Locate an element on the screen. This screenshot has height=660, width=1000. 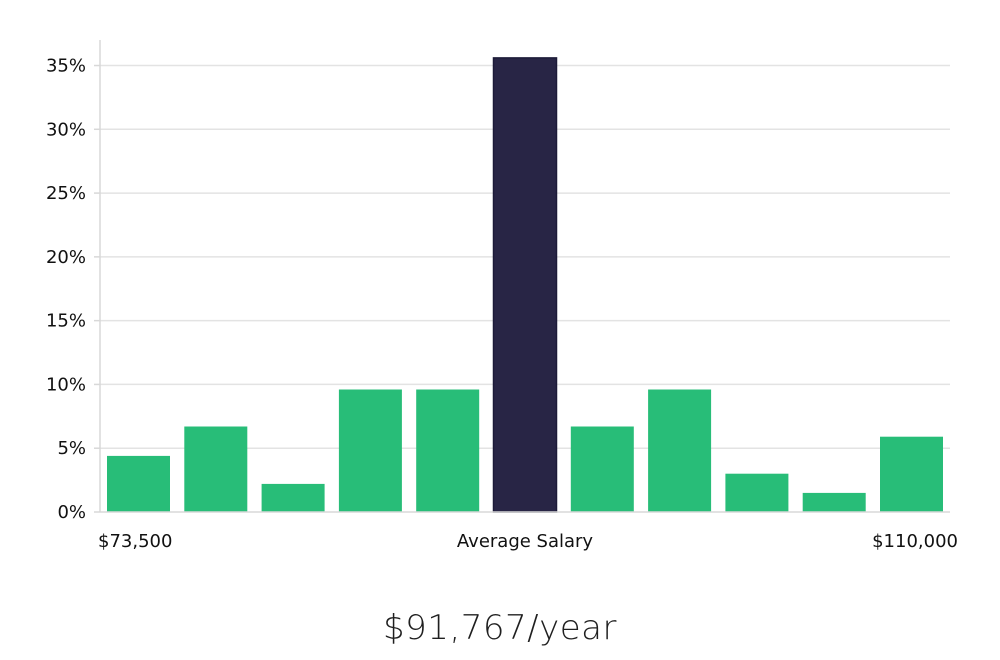
y-tick-label: 10% is located at coordinates (66, 384).